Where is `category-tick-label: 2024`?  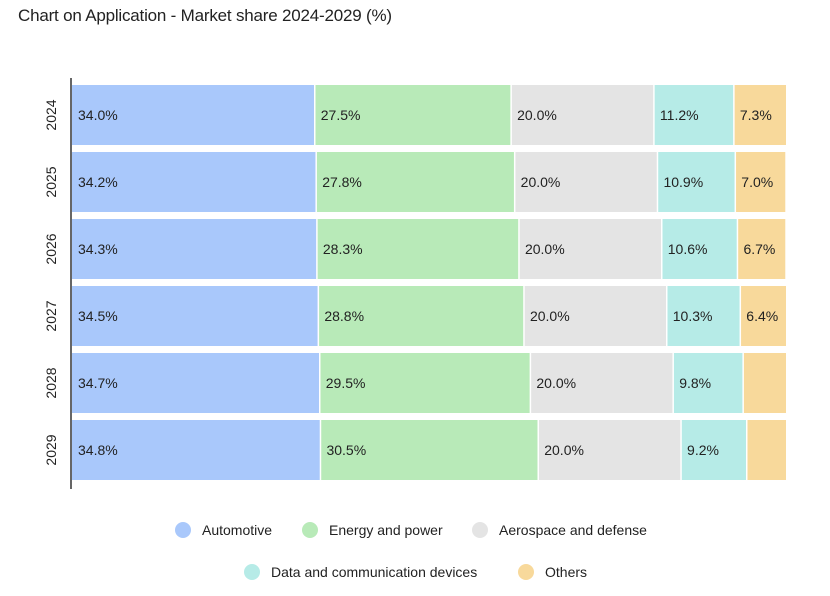 category-tick-label: 2024 is located at coordinates (51, 114).